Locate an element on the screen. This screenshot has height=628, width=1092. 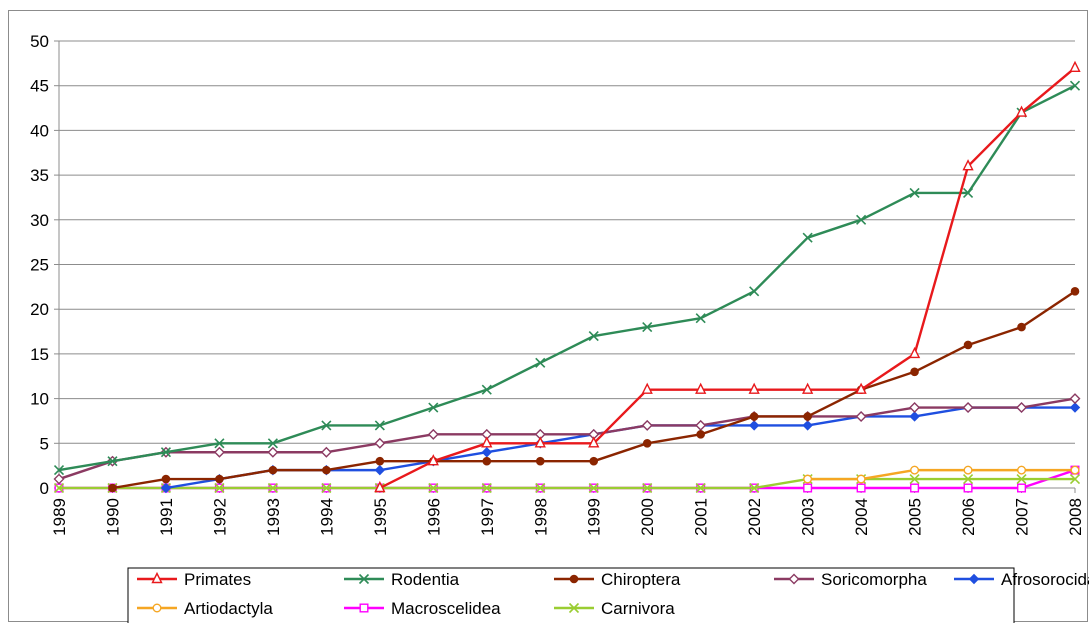
legend-marker-carnivora is located at coordinates (574, 608).